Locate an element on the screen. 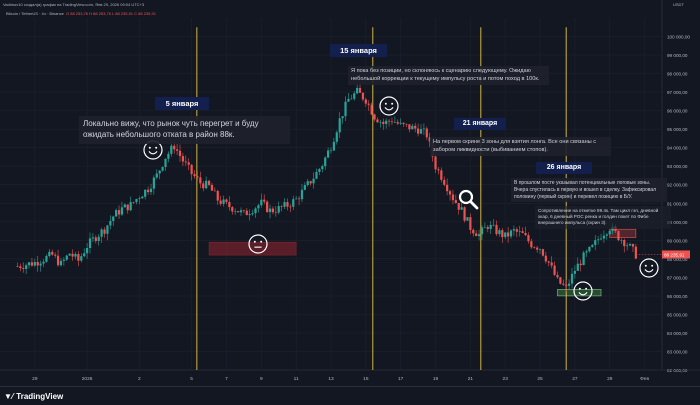 Image resolution: width=700 pixels, height=405 pixels. neutral-face-icon-eye is located at coordinates (261, 241).